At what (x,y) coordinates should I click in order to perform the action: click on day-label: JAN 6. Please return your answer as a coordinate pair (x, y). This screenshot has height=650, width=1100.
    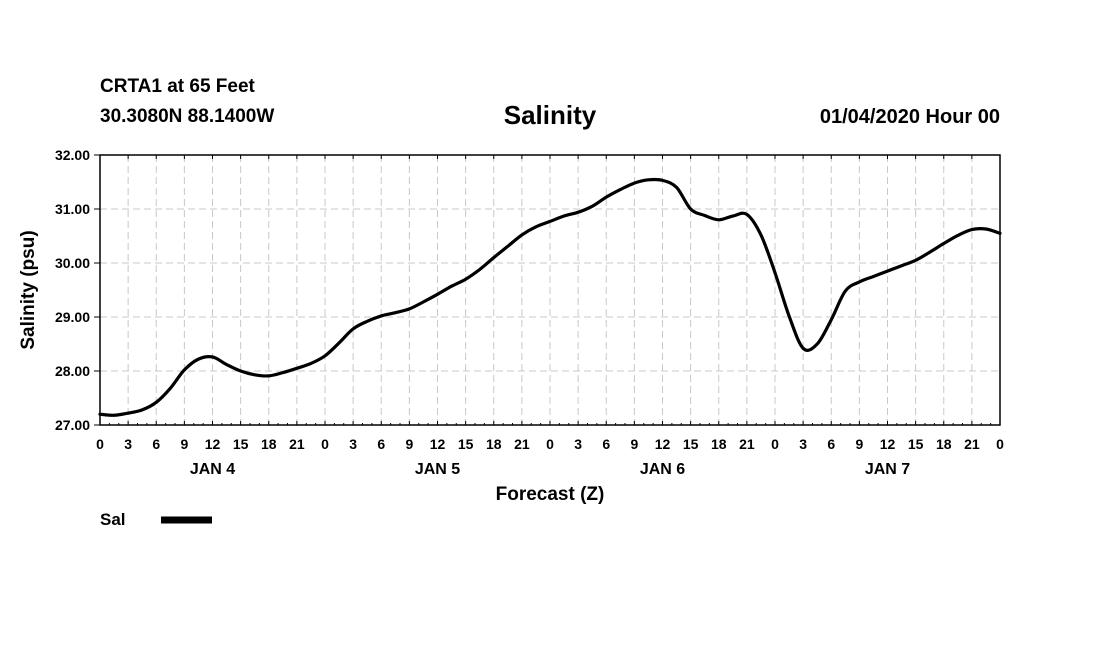
    Looking at the image, I should click on (662, 469).